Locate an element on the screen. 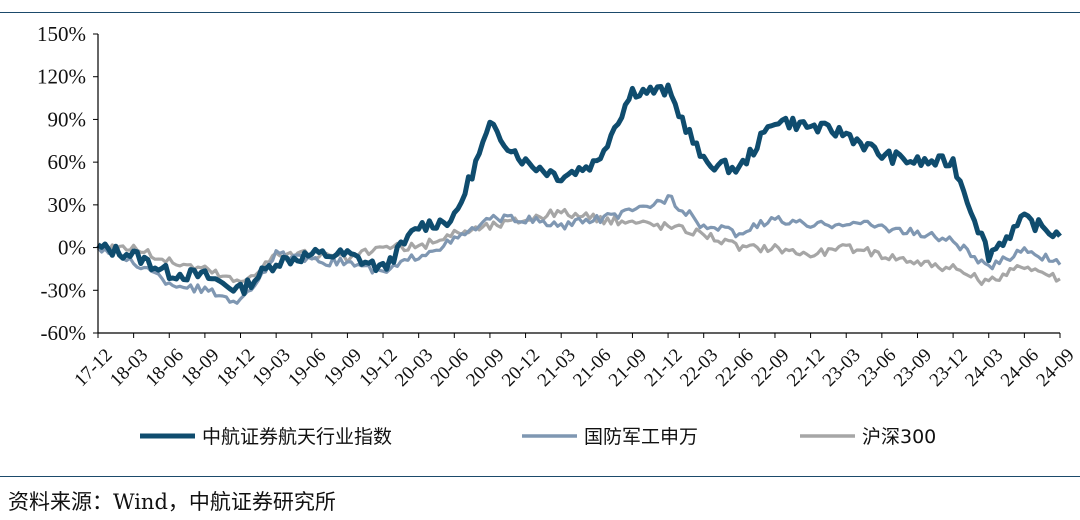  top-rule is located at coordinates (540, 12).